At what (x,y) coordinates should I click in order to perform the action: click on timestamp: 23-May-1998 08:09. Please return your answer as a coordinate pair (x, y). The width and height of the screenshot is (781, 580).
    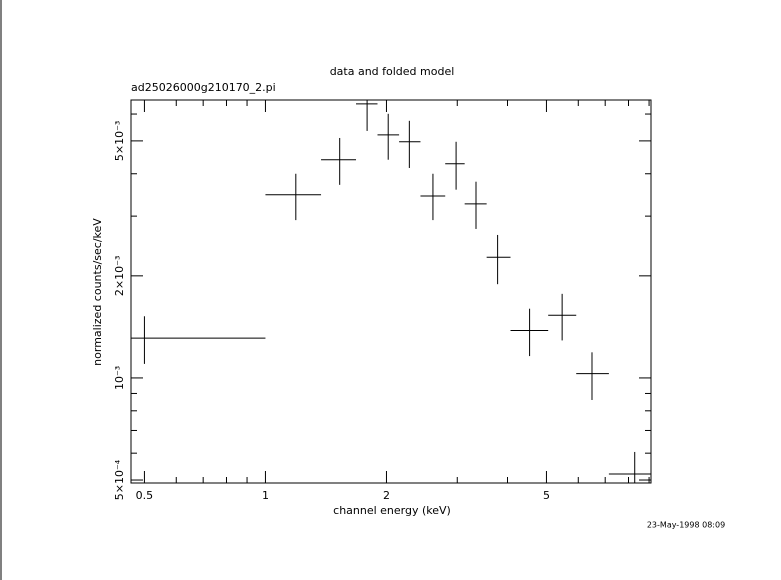
    Looking at the image, I should click on (686, 525).